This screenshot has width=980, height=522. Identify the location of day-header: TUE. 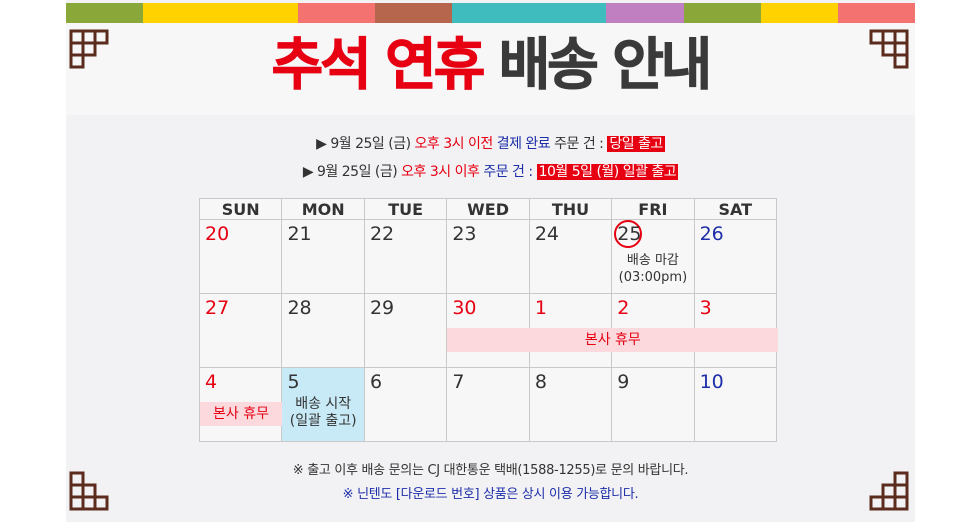
(405, 209).